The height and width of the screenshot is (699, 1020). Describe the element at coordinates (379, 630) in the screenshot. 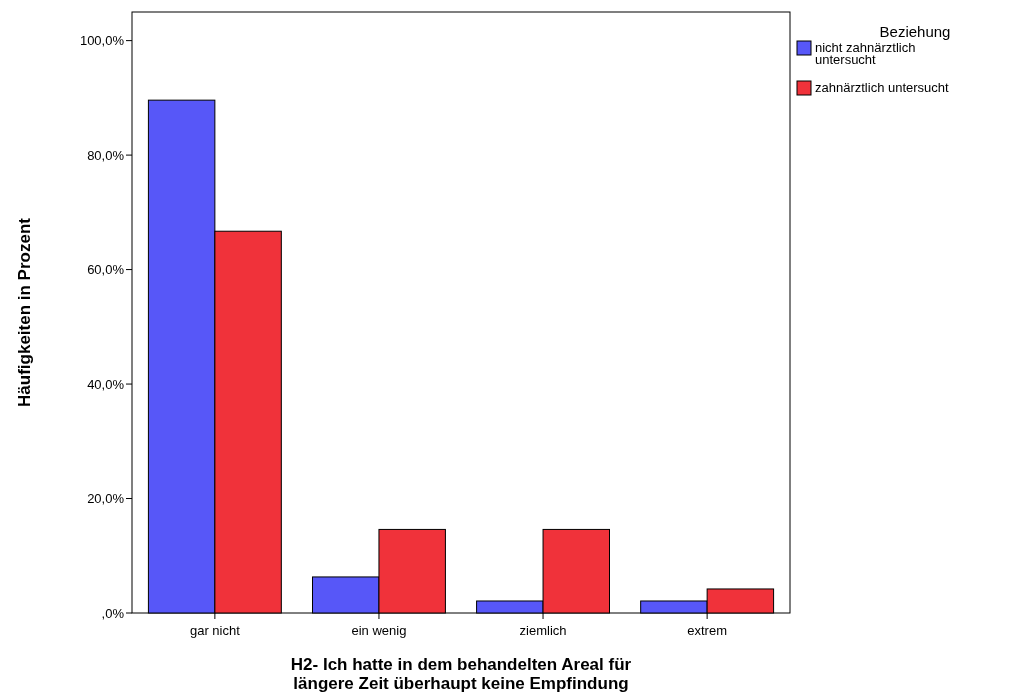

I see `x-tick-label: ein wenig` at that location.